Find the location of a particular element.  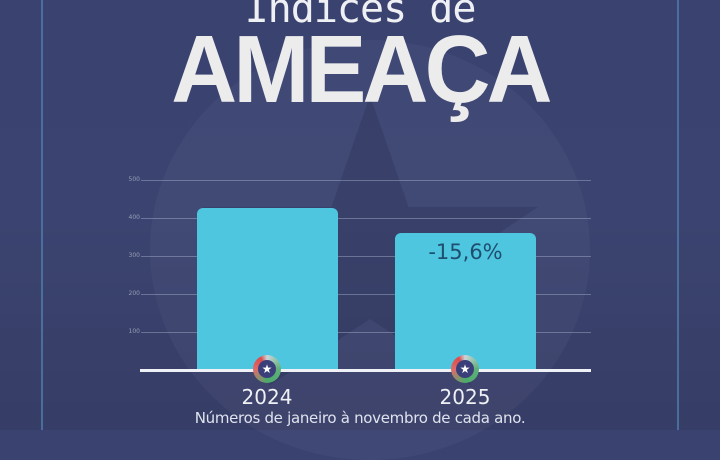

y-tick-label: 100 is located at coordinates (134, 331).